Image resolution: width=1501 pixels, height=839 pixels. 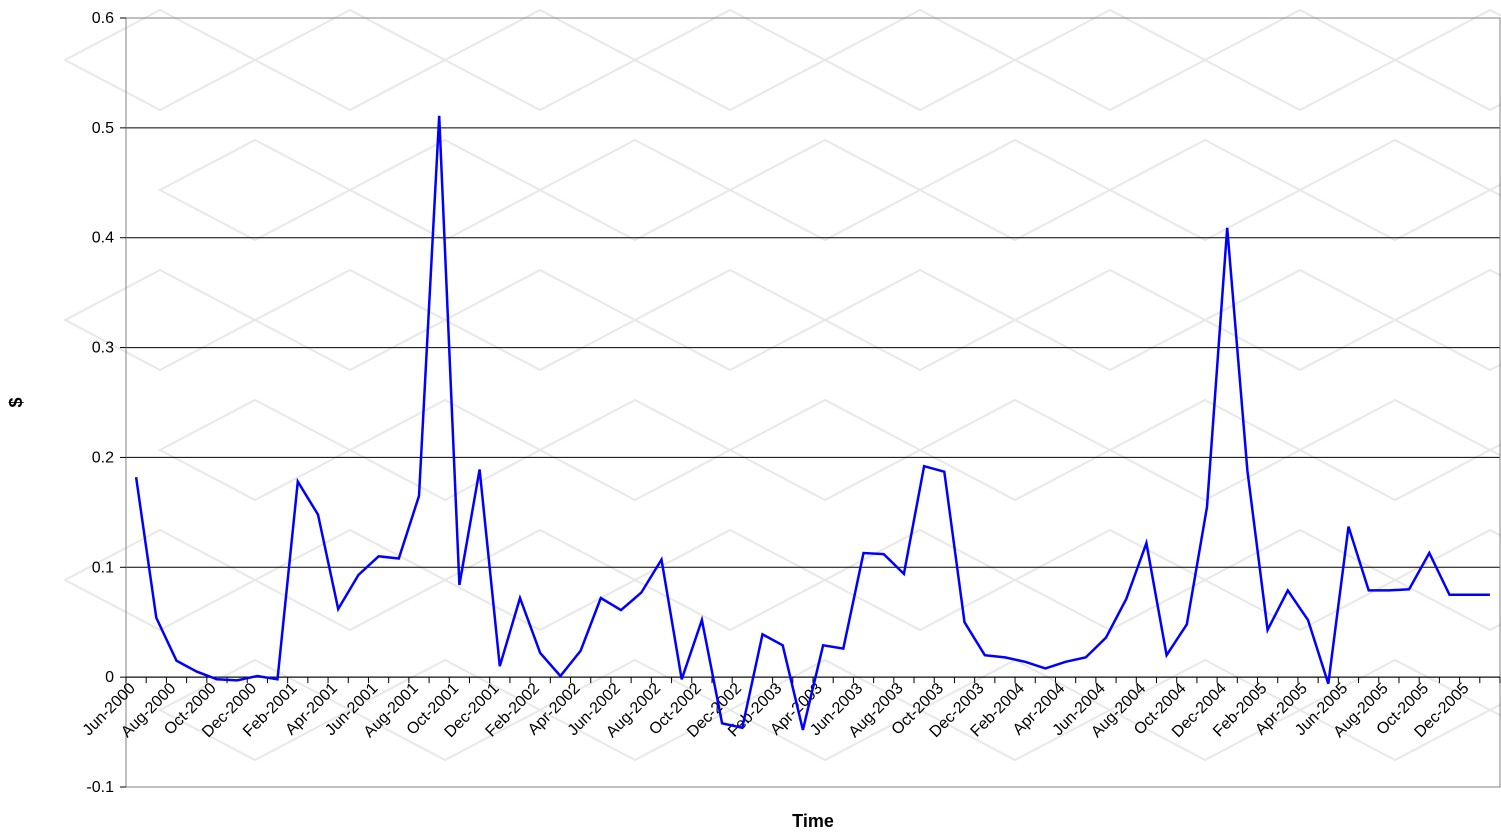 What do you see at coordinates (103, 238) in the screenshot?
I see `y-tick-label: 0.4` at bounding box center [103, 238].